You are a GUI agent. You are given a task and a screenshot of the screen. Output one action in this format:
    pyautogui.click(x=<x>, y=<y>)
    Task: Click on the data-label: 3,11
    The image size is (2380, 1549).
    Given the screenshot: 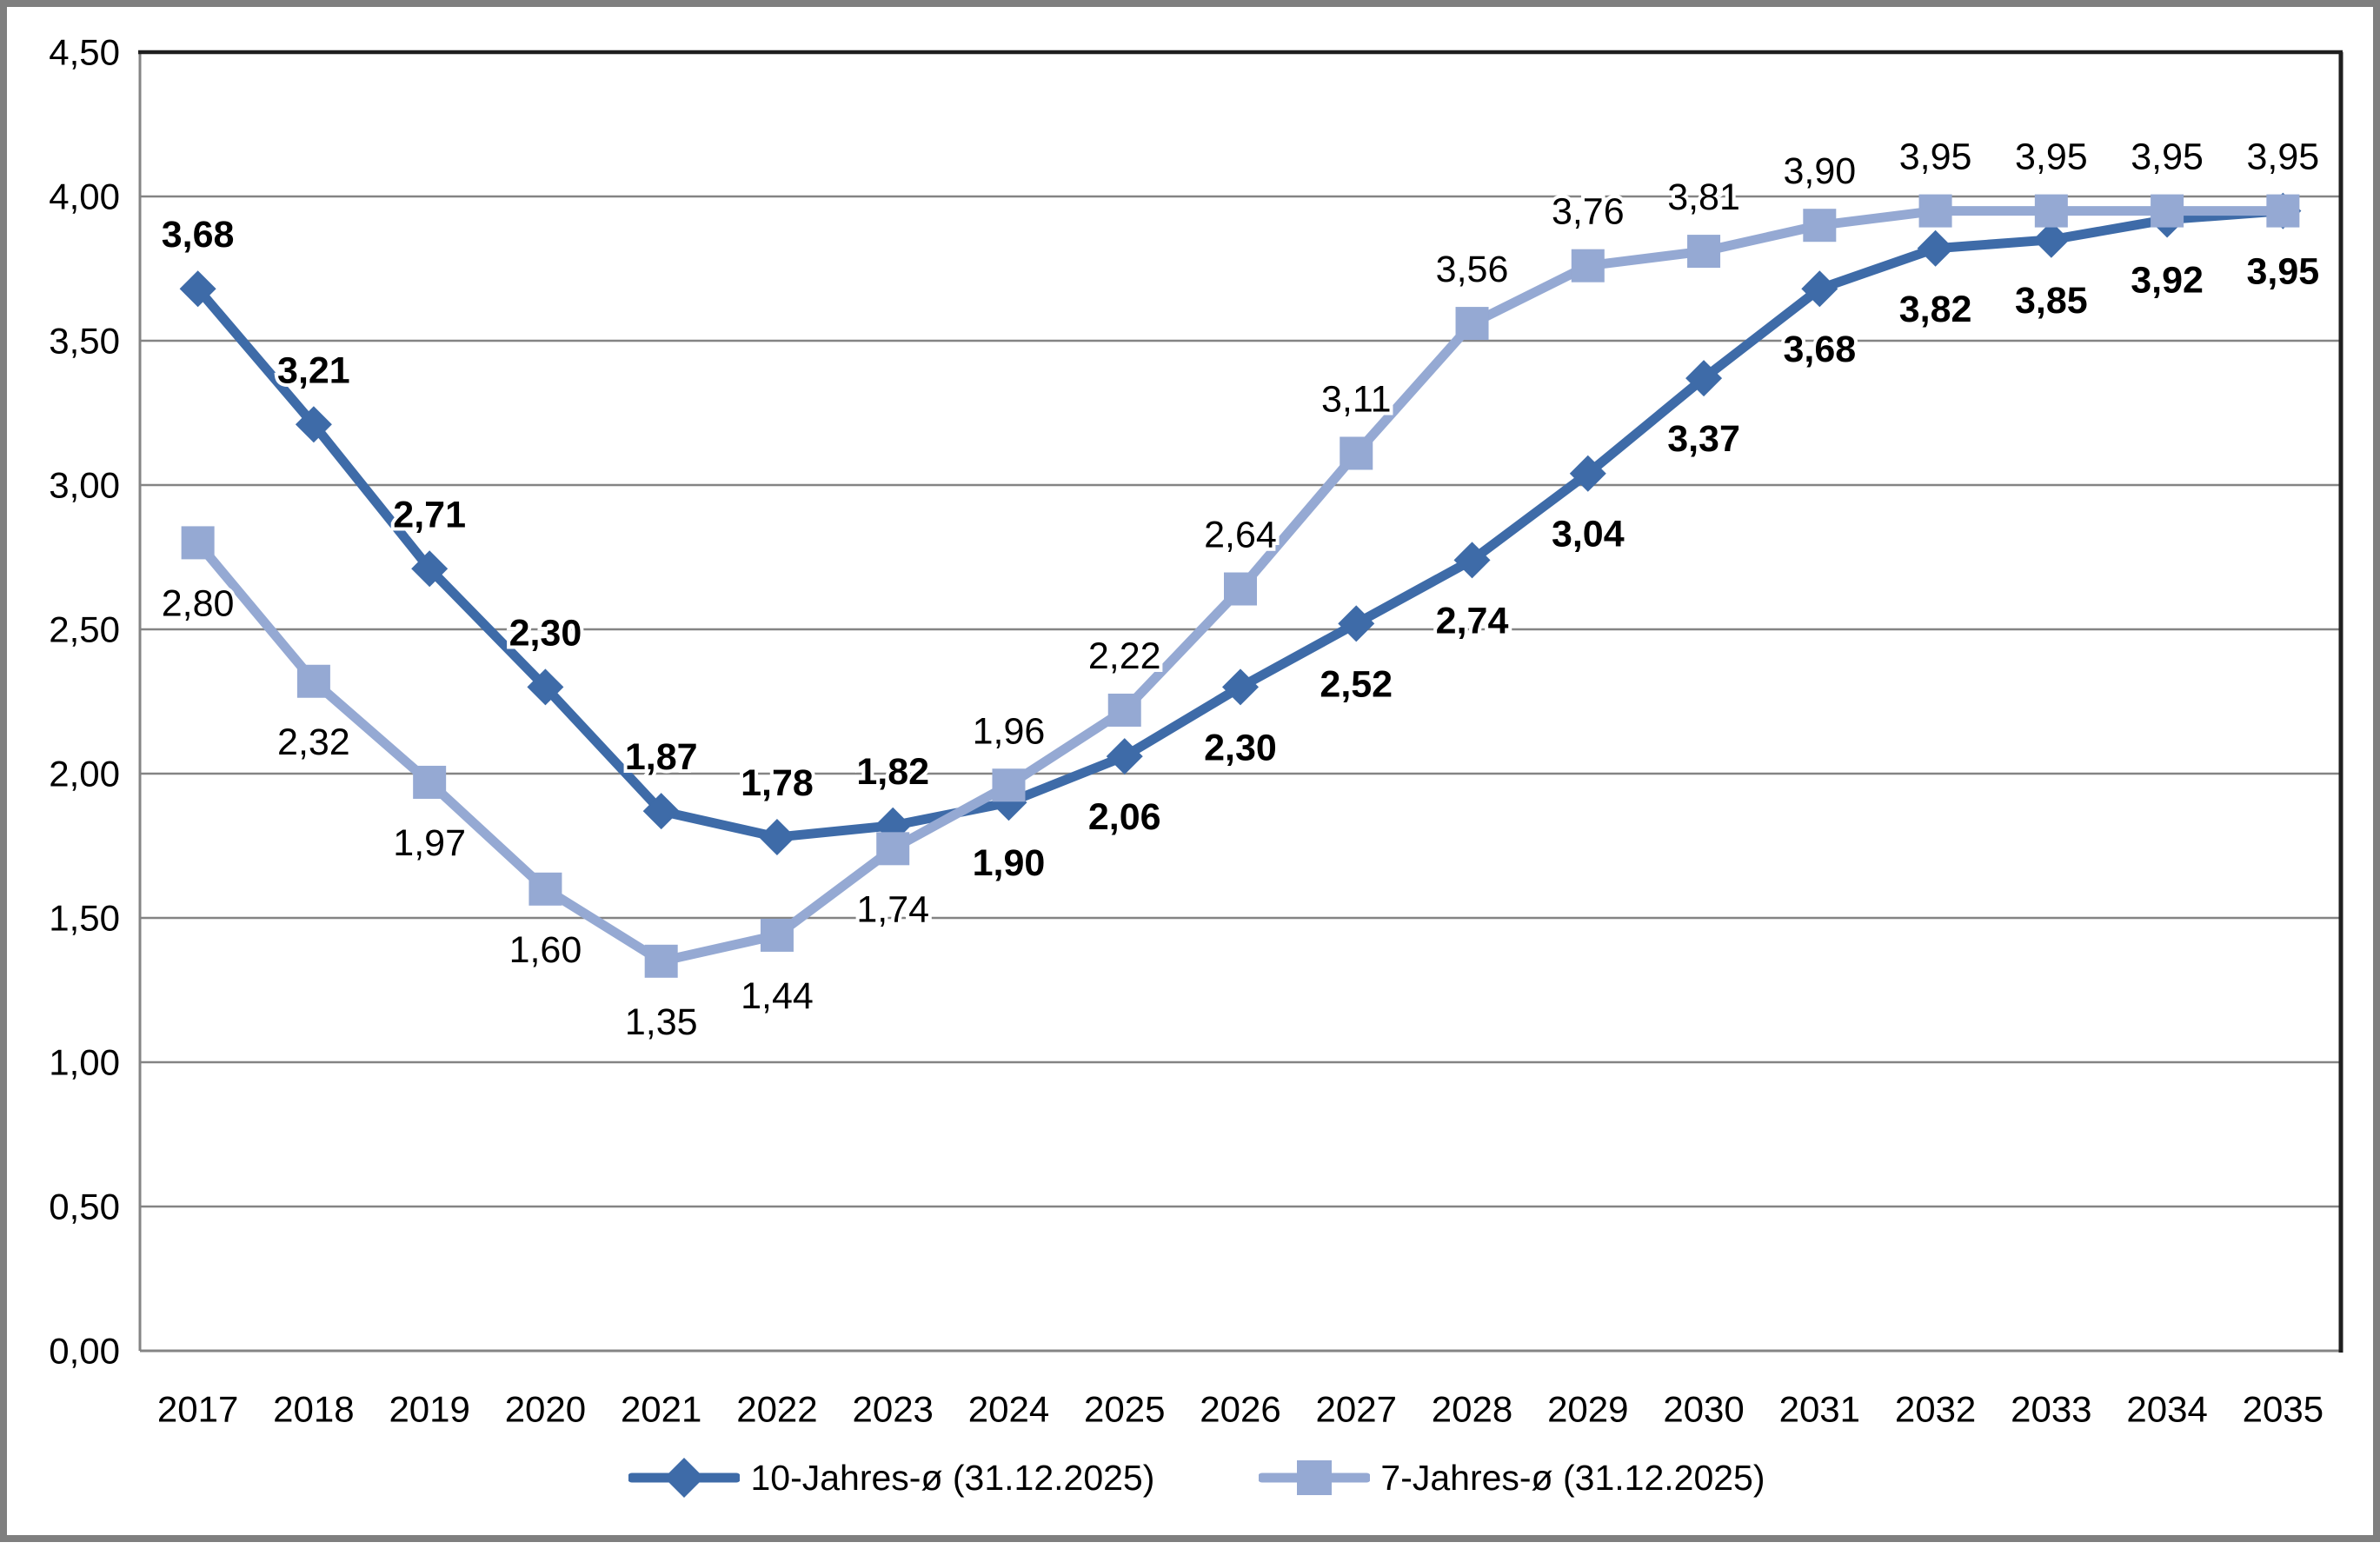 What is the action you would take?
    pyautogui.click(x=1356, y=399)
    